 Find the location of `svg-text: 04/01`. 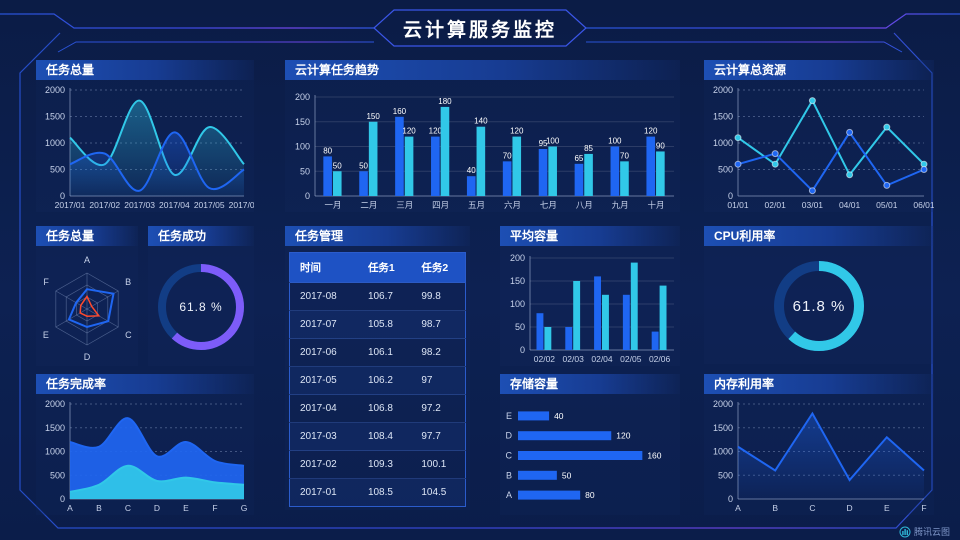

svg-text: 04/01 is located at coordinates (850, 205).